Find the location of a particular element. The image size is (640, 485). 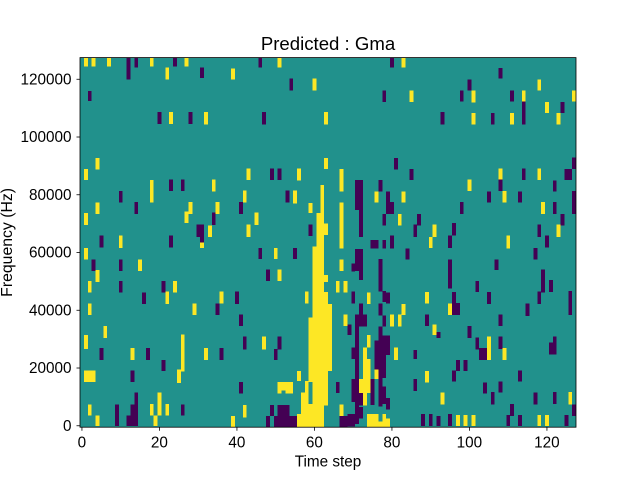

svg-text: 120 is located at coordinates (547, 443).